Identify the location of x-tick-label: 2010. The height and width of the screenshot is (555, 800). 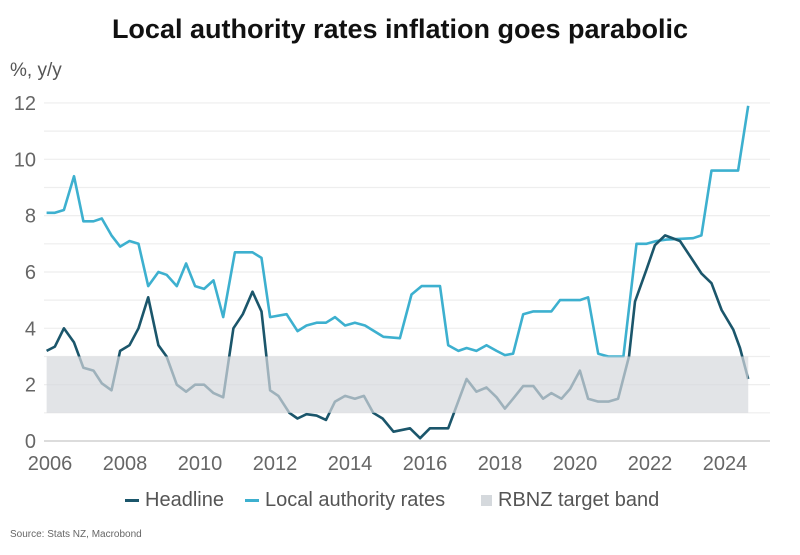
(200, 464).